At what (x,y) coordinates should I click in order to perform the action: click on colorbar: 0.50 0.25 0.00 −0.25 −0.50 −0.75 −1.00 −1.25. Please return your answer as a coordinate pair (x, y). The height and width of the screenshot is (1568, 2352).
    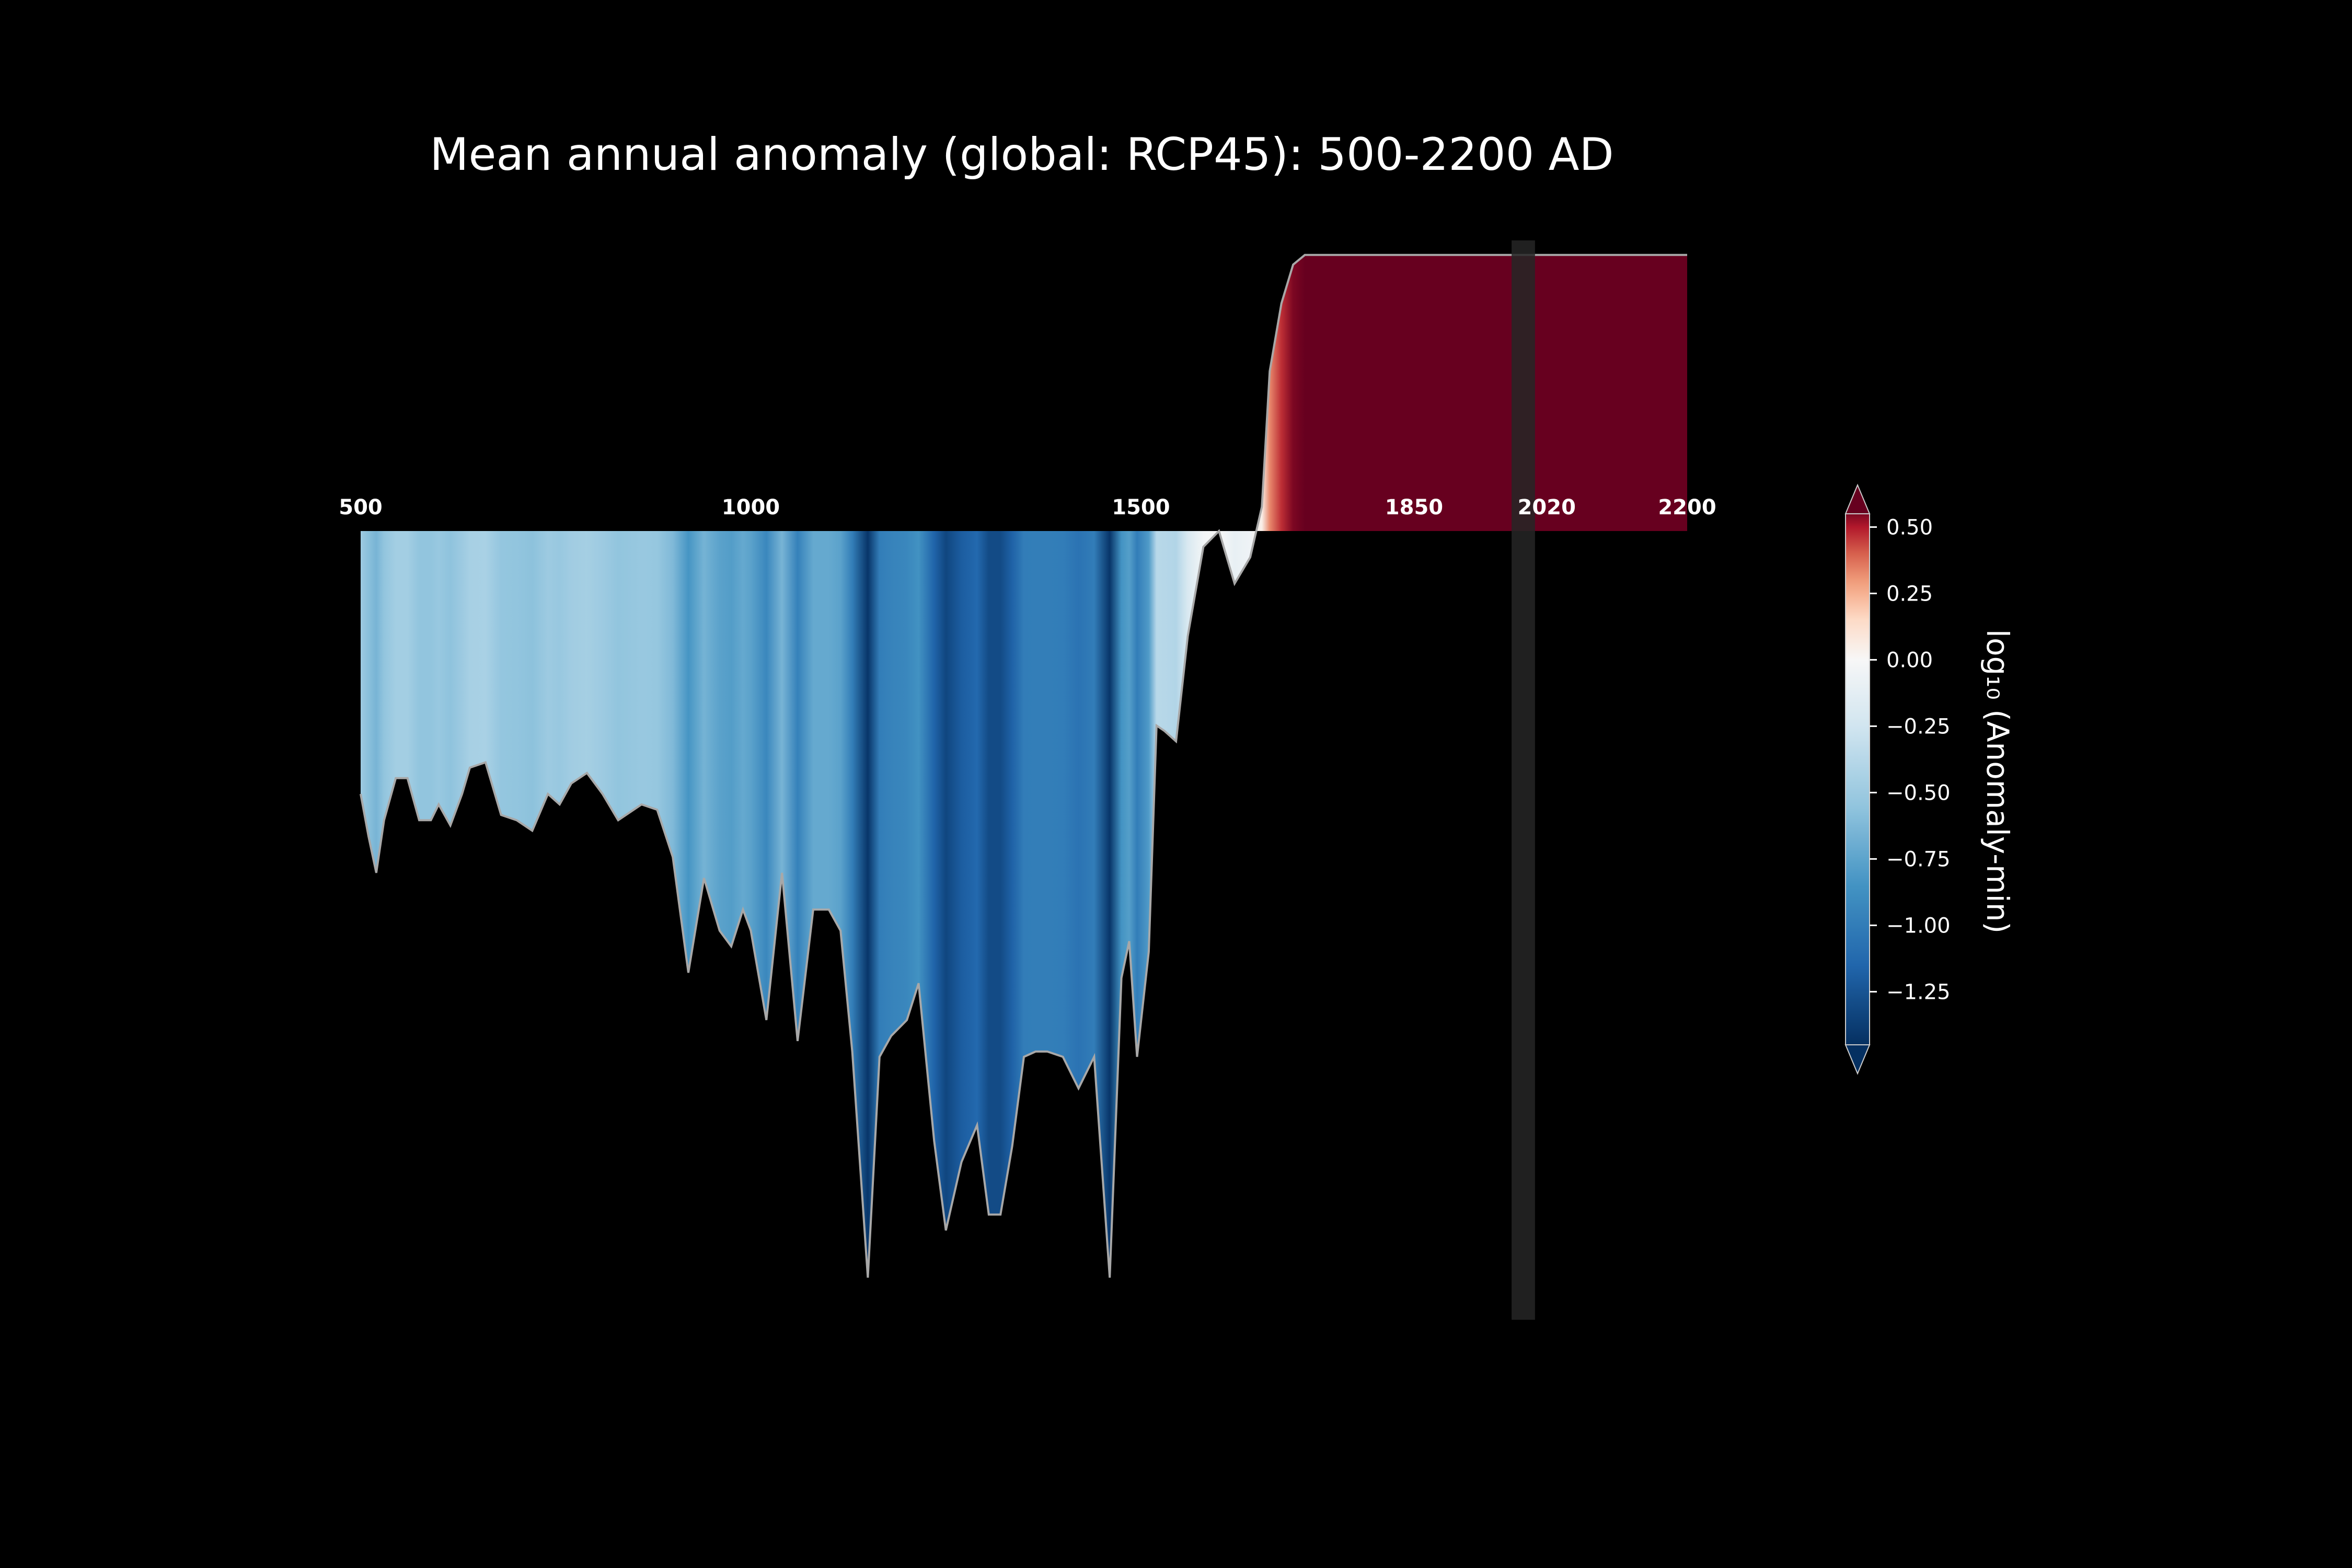
    Looking at the image, I should click on (1897, 779).